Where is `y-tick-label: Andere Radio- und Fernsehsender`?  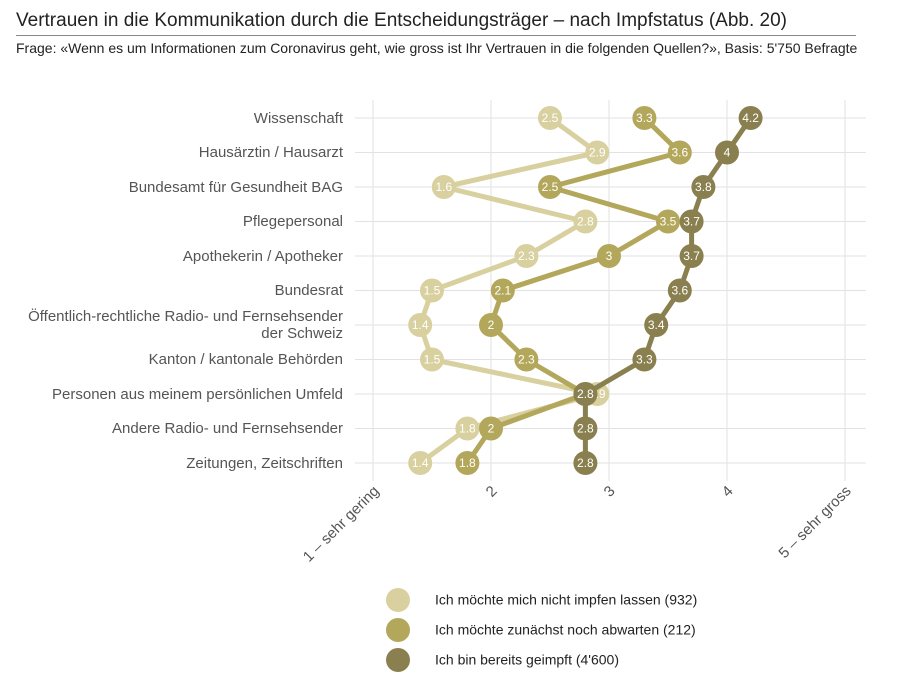 y-tick-label: Andere Radio- und Fernsehsender is located at coordinates (227, 428).